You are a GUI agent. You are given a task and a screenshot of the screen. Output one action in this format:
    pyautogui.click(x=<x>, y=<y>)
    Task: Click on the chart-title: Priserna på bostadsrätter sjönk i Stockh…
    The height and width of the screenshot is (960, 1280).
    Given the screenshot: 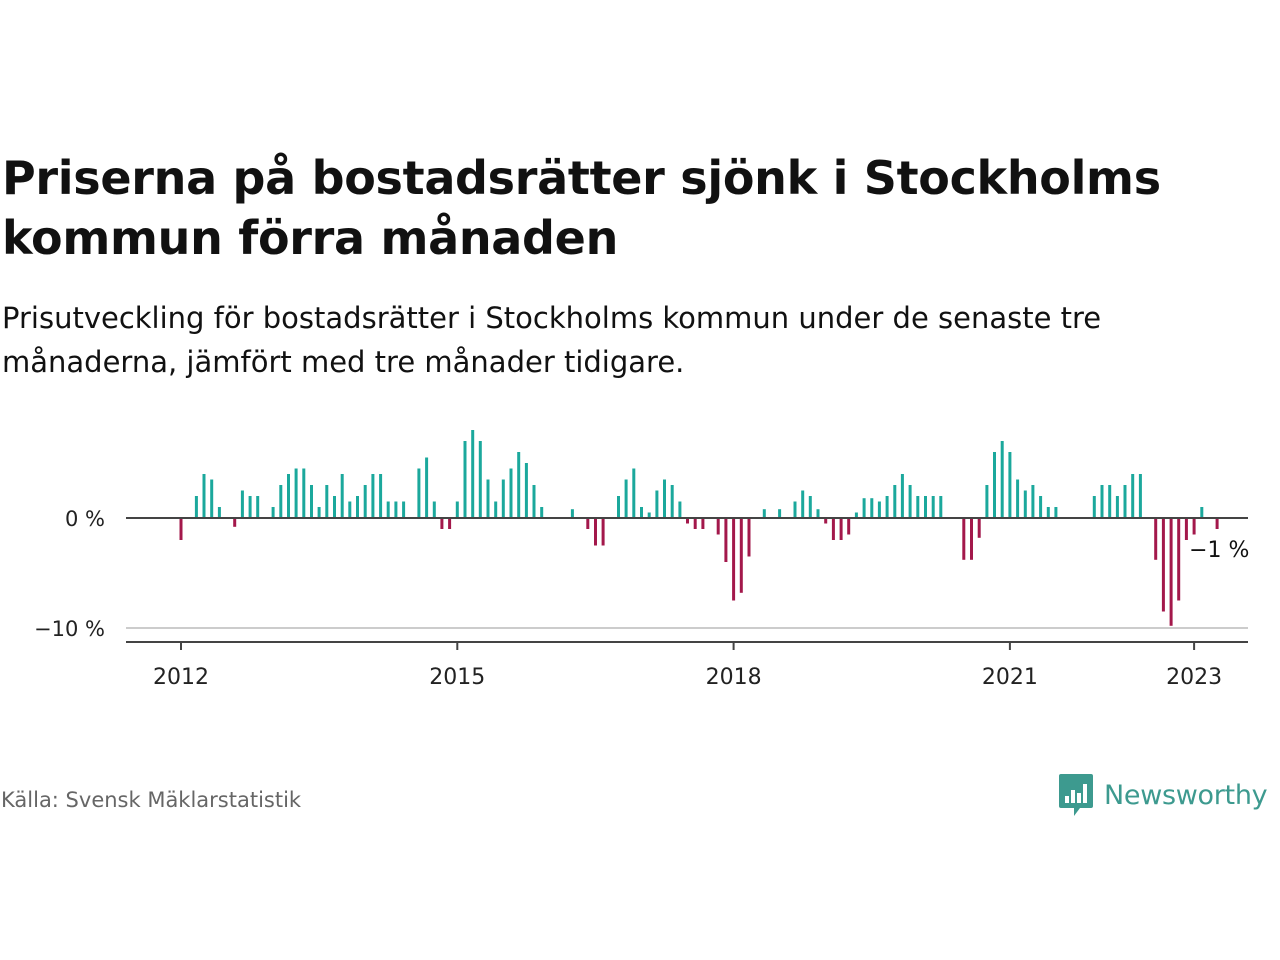 What is the action you would take?
    pyautogui.click(x=581, y=208)
    